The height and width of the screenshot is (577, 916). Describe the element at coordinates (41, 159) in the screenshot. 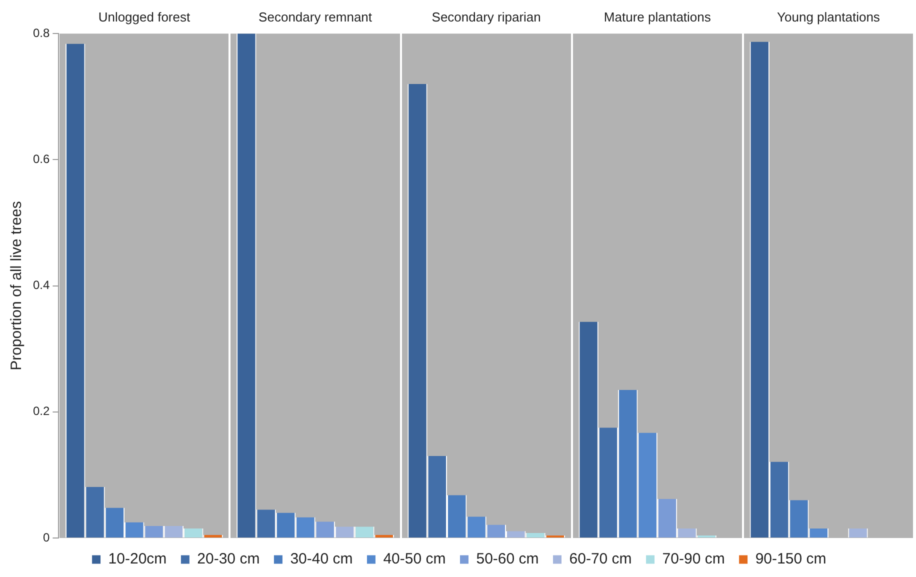

I see `y-tick-label: 0.6` at that location.